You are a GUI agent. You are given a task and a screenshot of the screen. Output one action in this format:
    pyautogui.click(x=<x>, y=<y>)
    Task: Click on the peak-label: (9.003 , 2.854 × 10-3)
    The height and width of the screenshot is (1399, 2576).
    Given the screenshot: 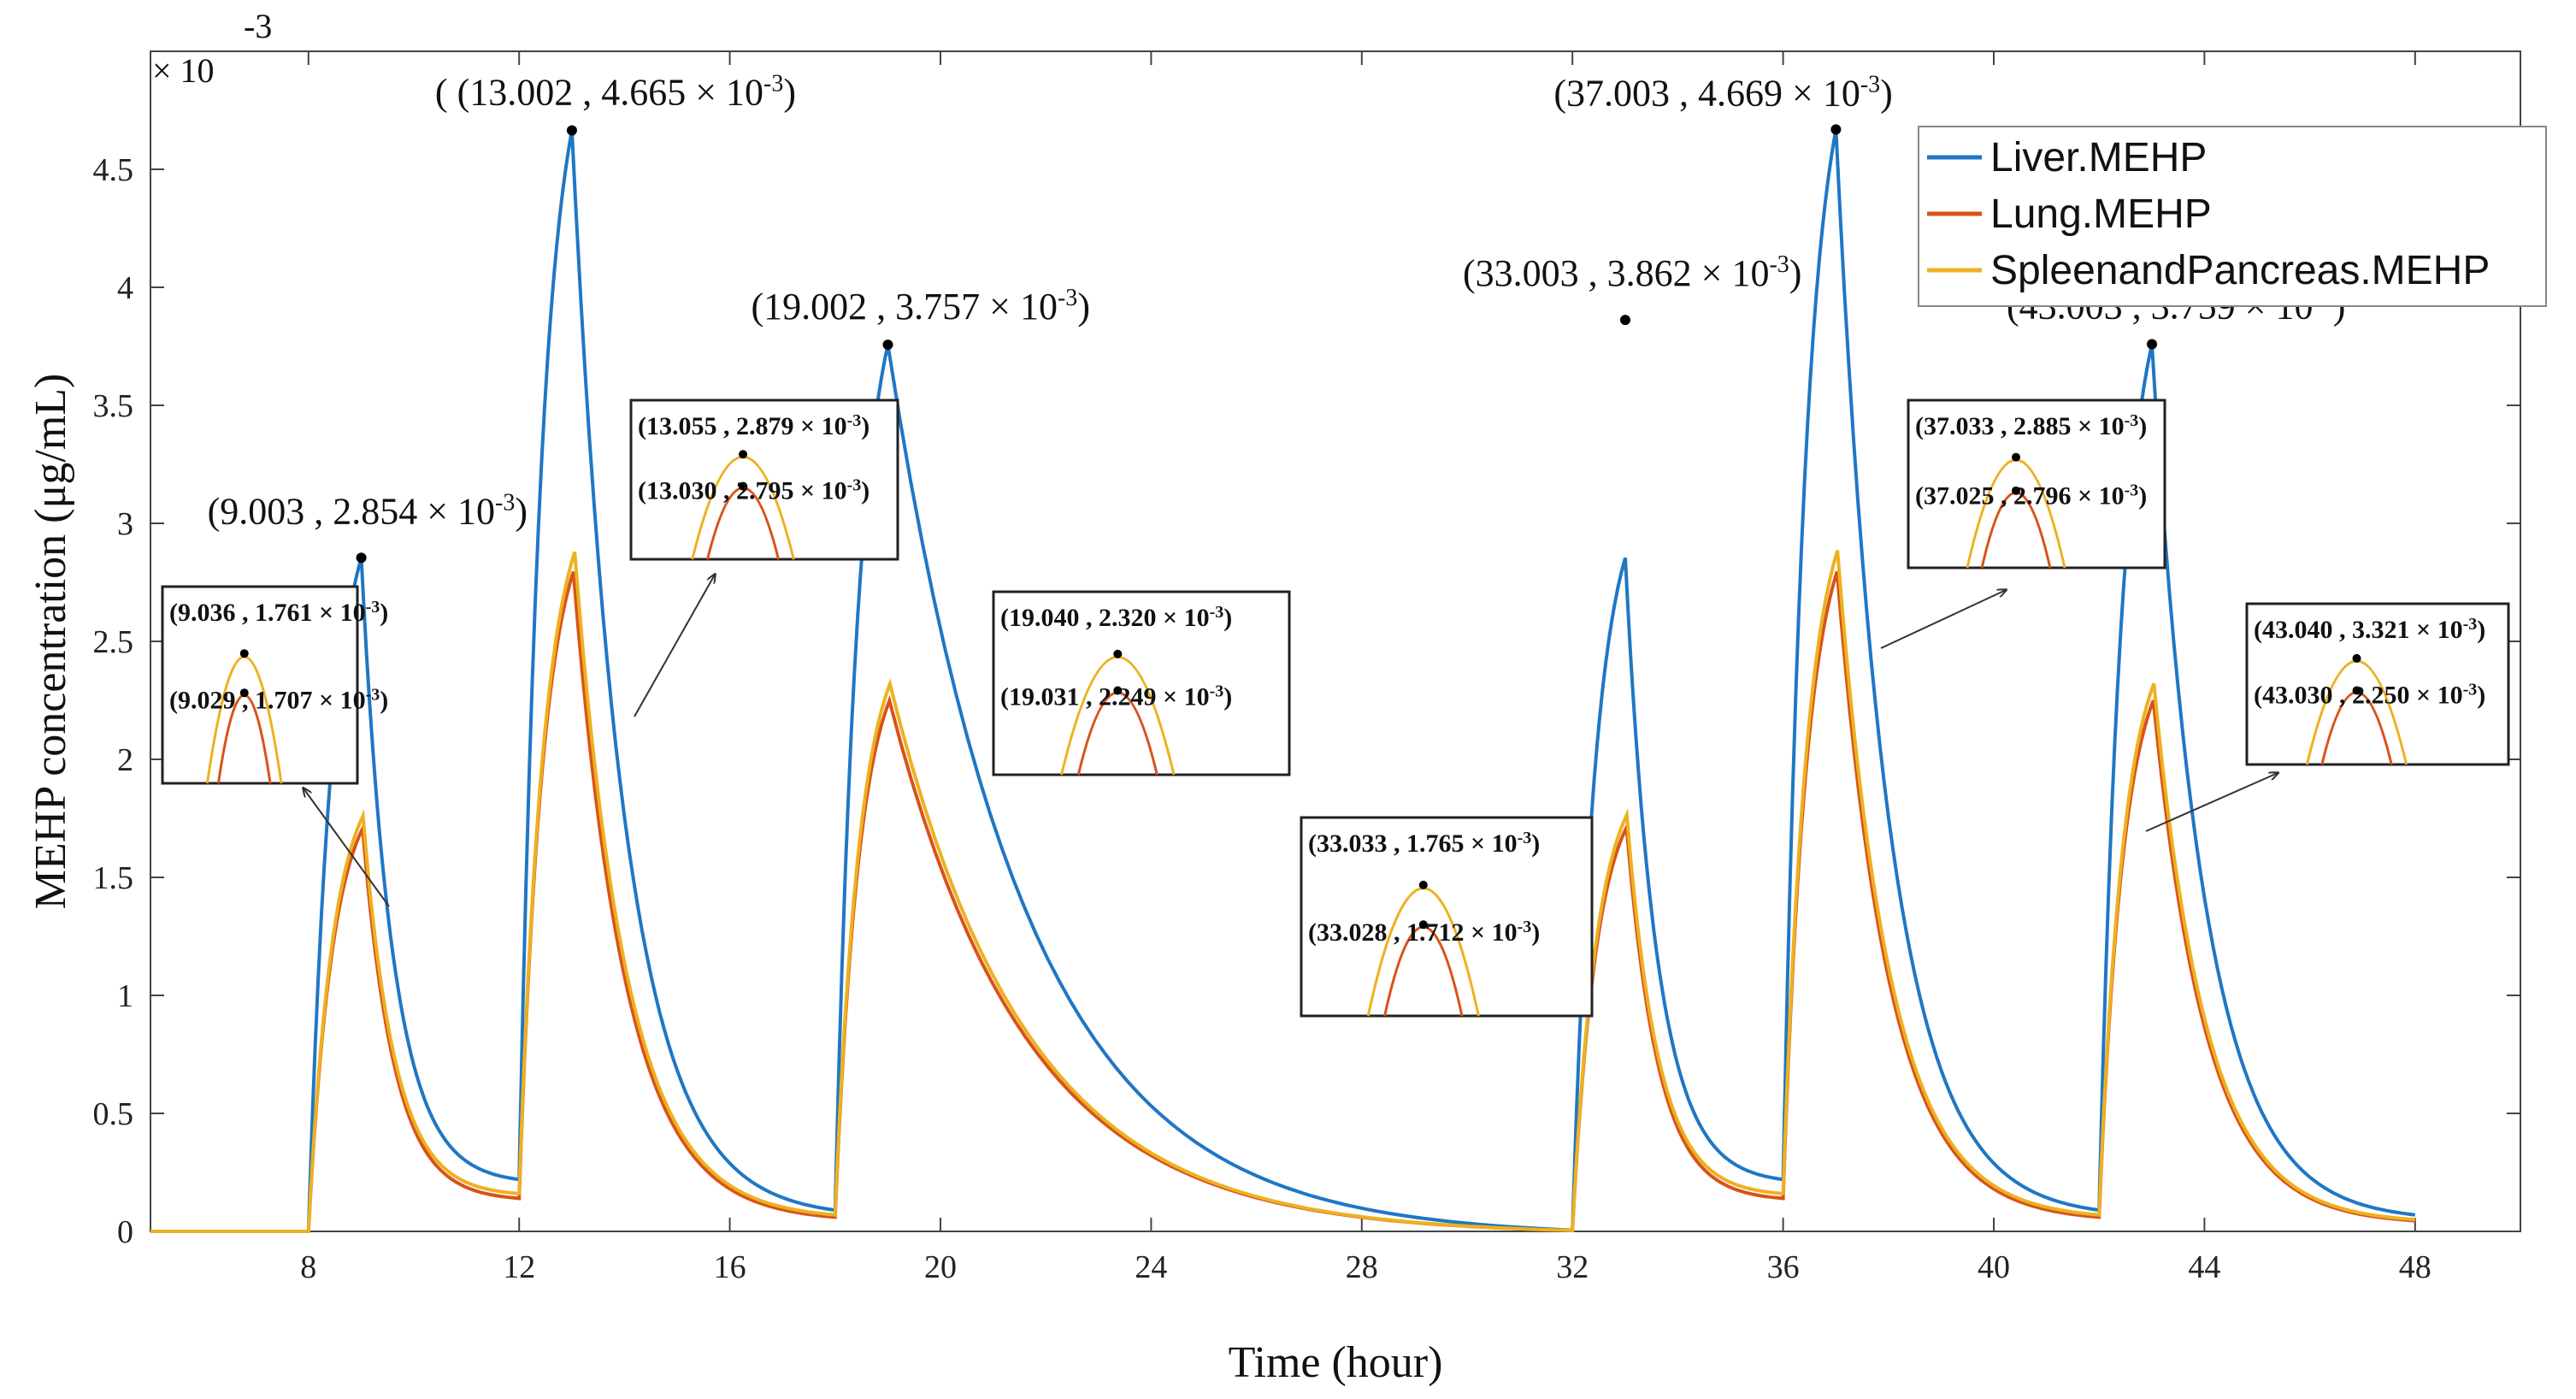 What is the action you would take?
    pyautogui.click(x=368, y=510)
    